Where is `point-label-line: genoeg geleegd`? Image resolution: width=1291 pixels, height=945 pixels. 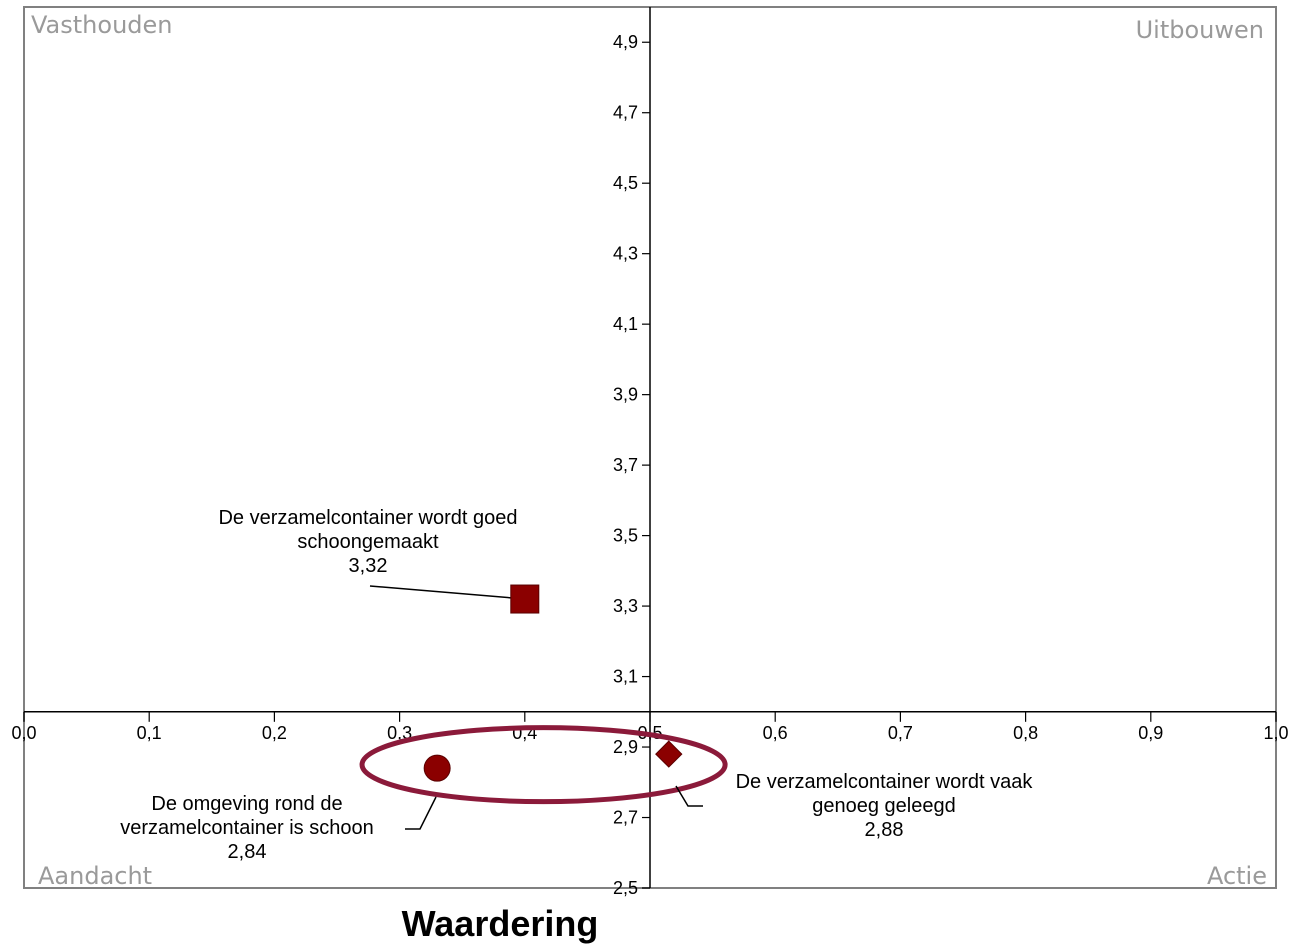 point-label-line: genoeg geleegd is located at coordinates (883, 806).